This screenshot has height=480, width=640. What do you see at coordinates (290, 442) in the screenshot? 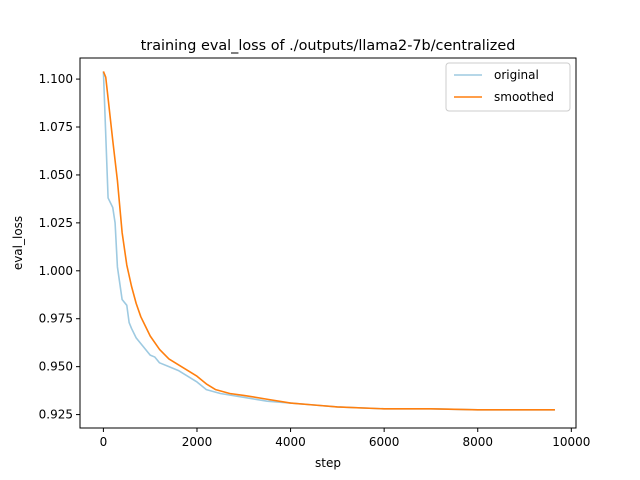
I see `x-tick-label: 4000` at bounding box center [290, 442].